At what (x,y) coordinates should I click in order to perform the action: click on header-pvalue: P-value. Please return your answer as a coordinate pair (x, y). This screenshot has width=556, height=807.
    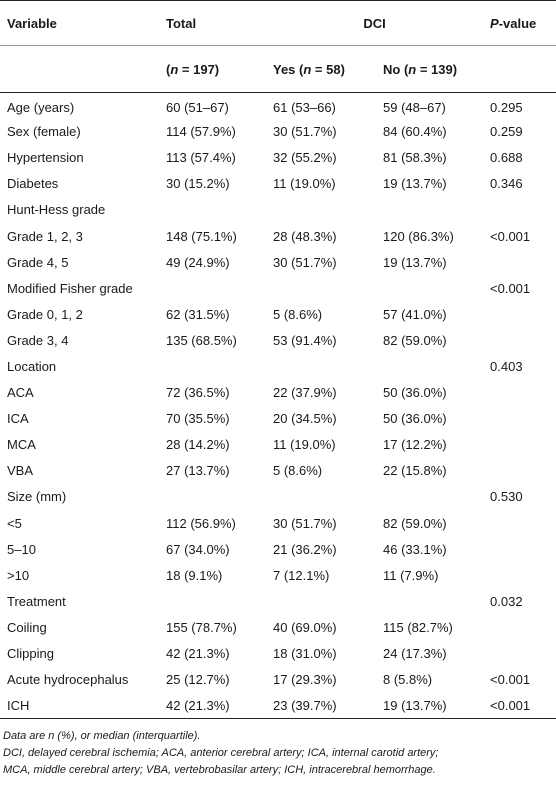
    Looking at the image, I should click on (519, 23).